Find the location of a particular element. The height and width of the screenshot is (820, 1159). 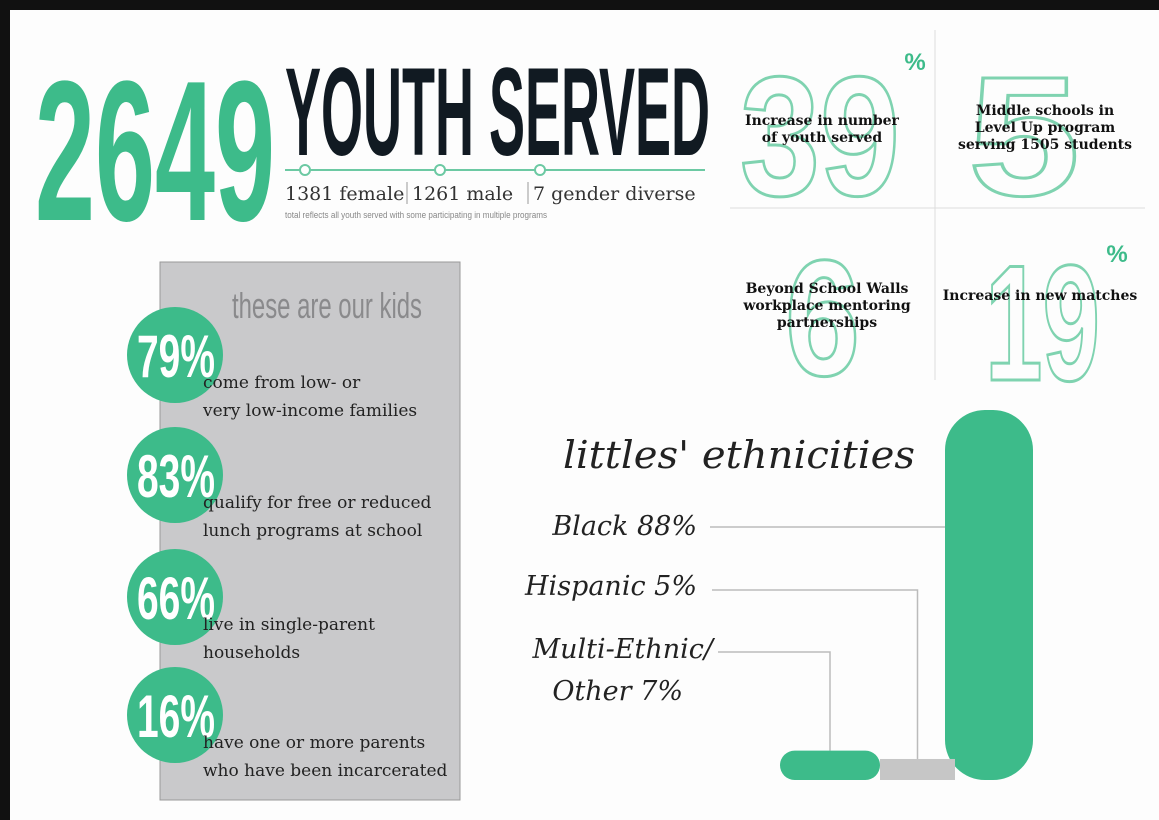

kid-text: very low-income families is located at coordinates (309, 411).